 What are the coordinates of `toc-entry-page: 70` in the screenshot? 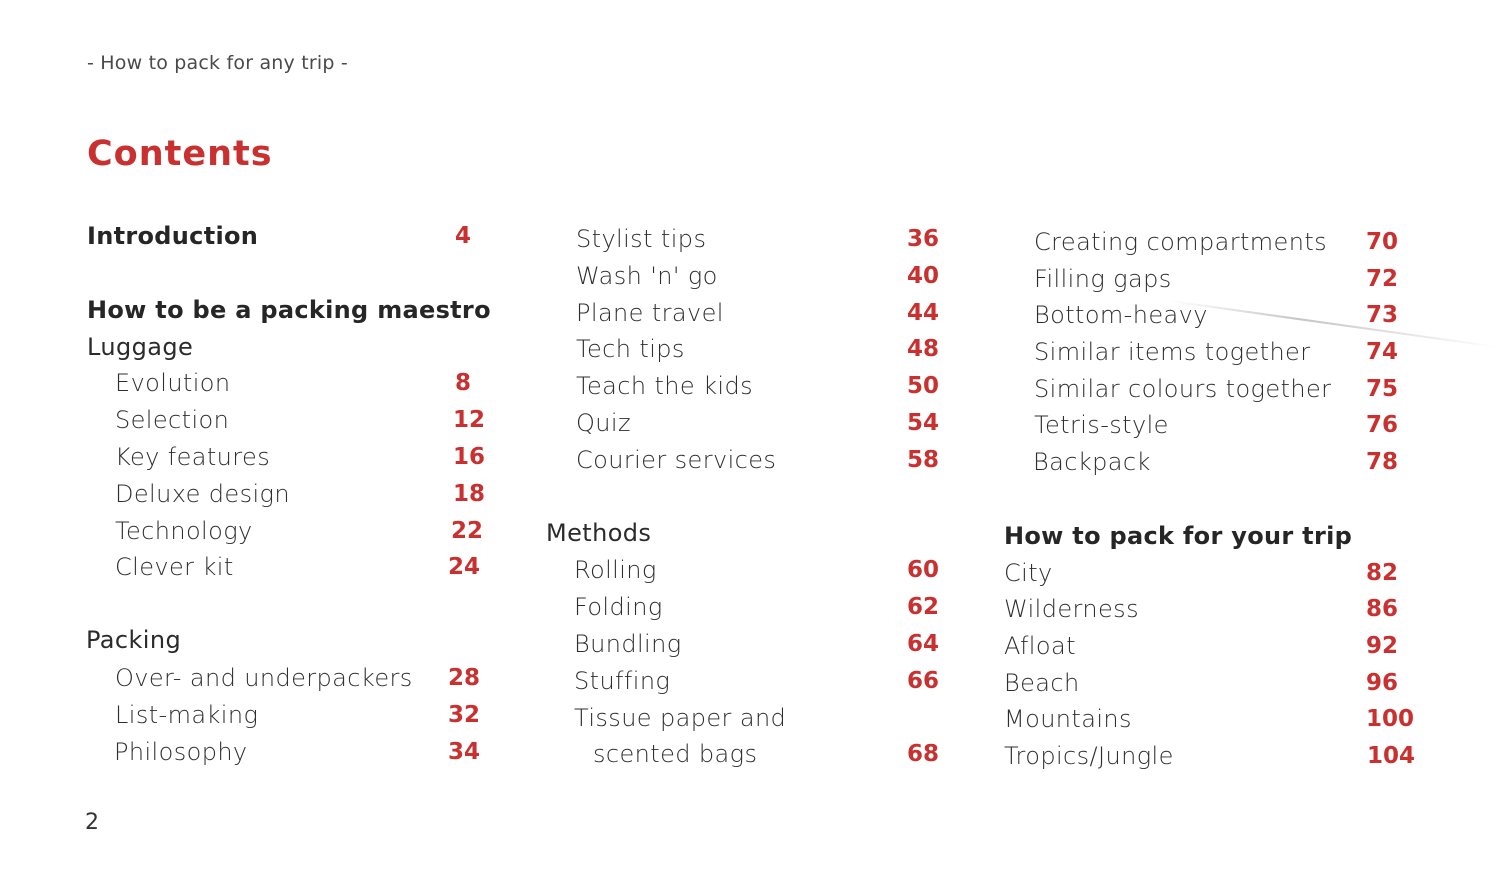 It's located at (1382, 242).